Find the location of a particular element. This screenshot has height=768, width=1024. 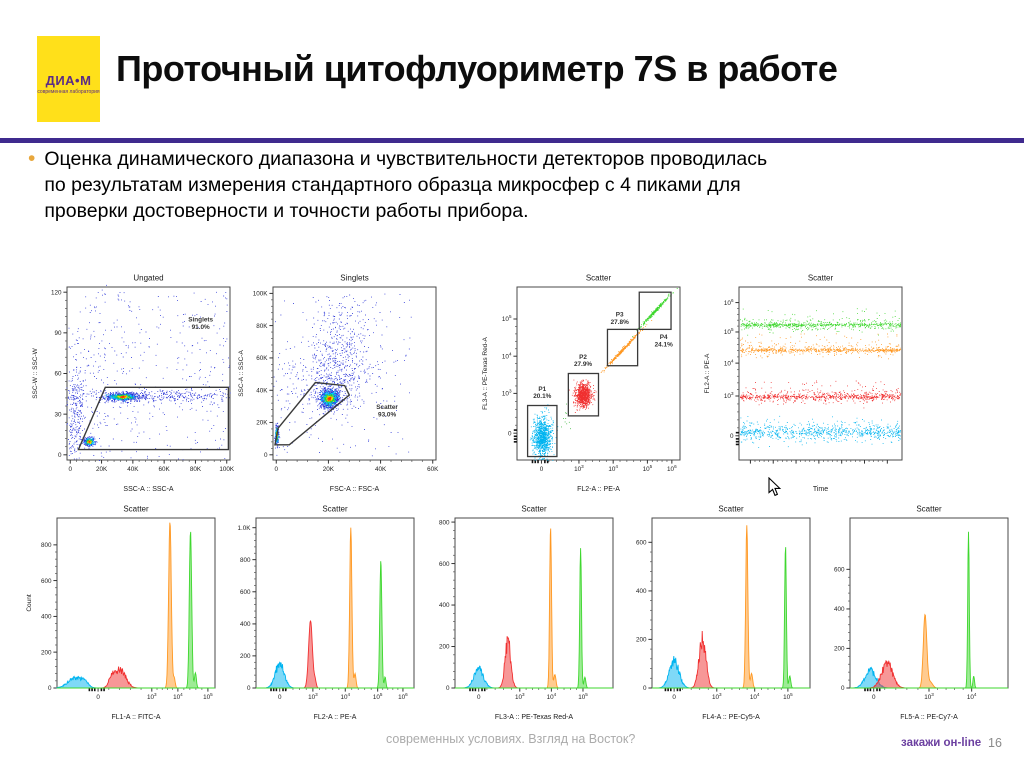

tick-label: 120 is located at coordinates (56, 292).